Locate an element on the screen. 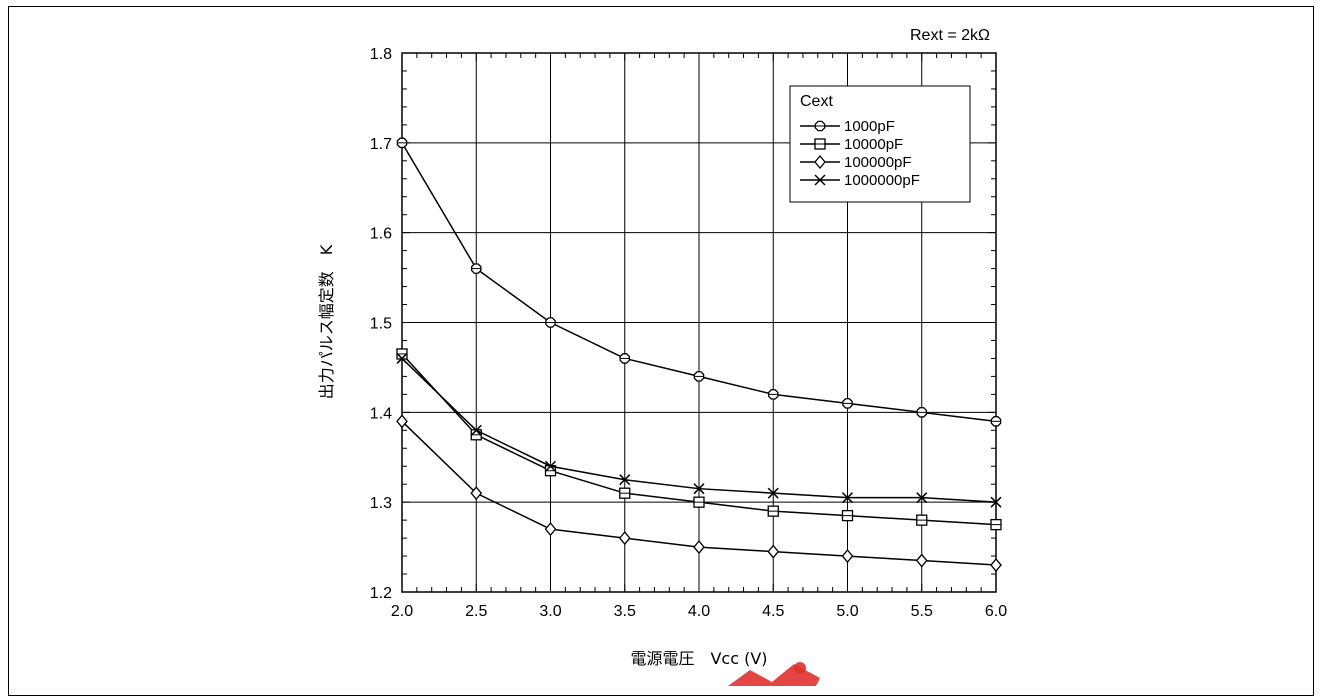 The width and height of the screenshot is (1324, 696). legend-label: 10000pF is located at coordinates (873, 144).